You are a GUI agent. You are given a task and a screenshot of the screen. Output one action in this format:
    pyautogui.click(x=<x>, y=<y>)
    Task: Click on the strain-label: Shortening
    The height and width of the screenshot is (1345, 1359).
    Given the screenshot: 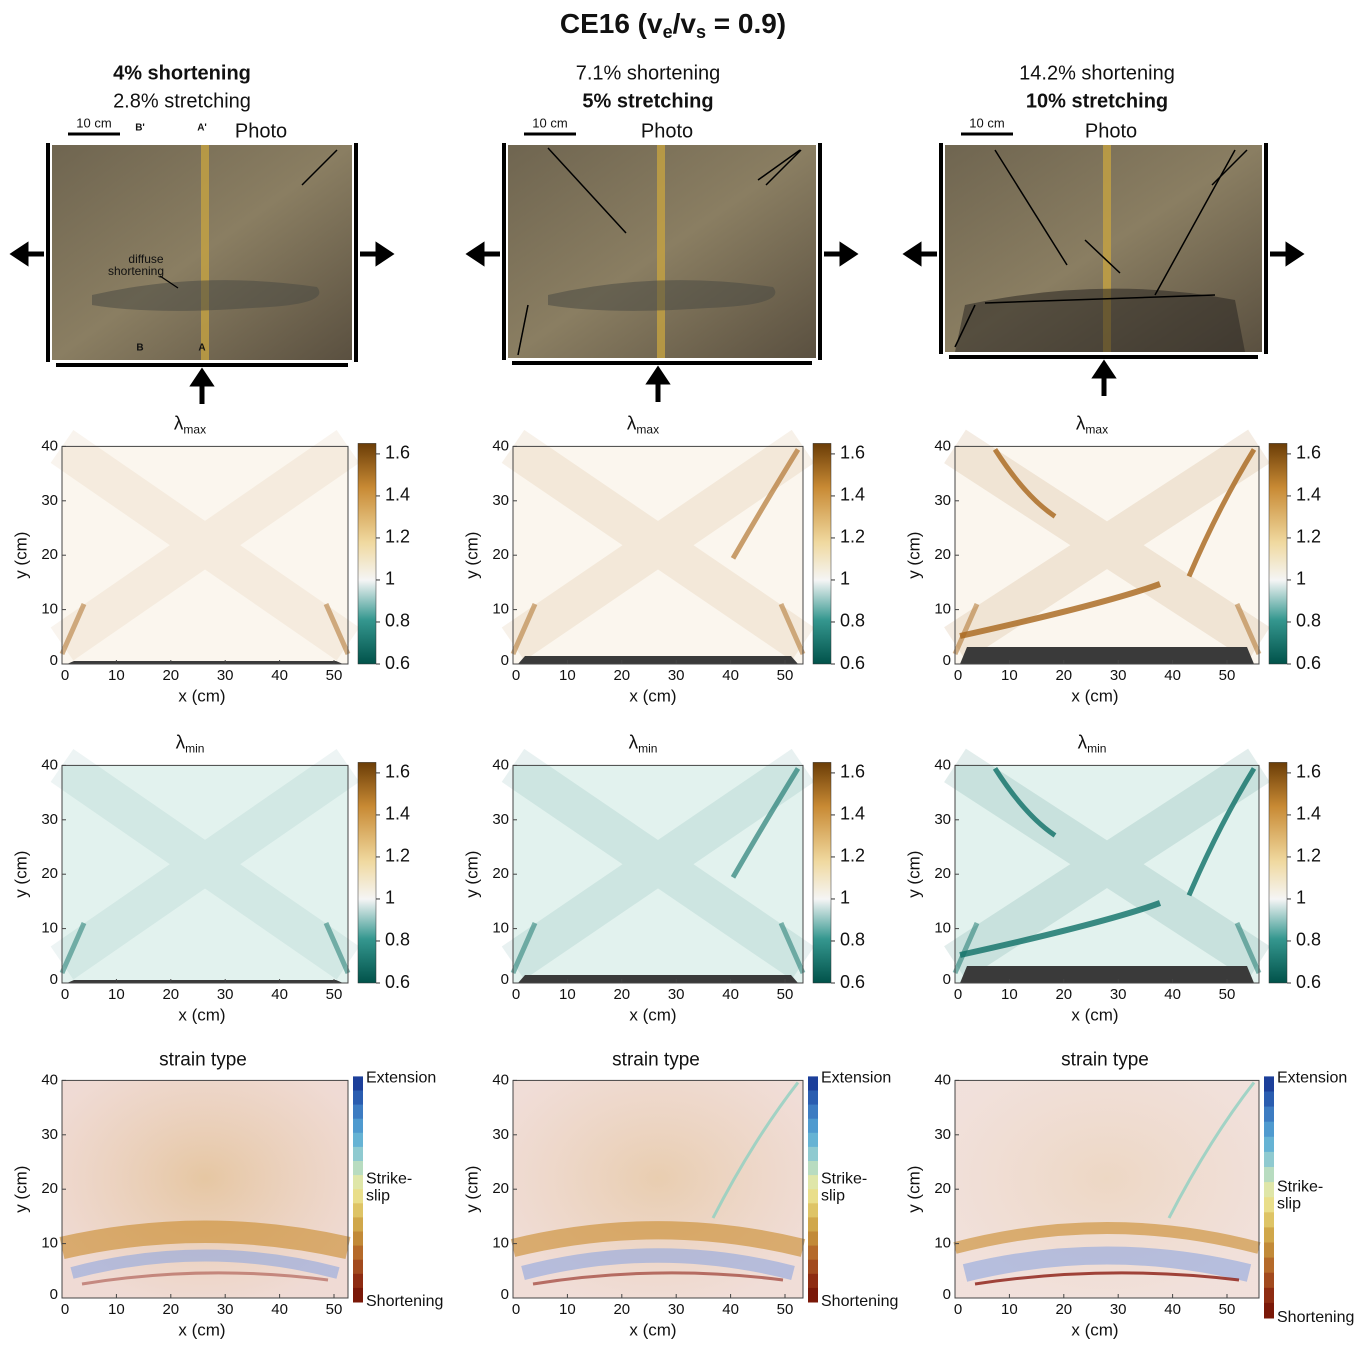 What is the action you would take?
    pyautogui.click(x=859, y=1301)
    